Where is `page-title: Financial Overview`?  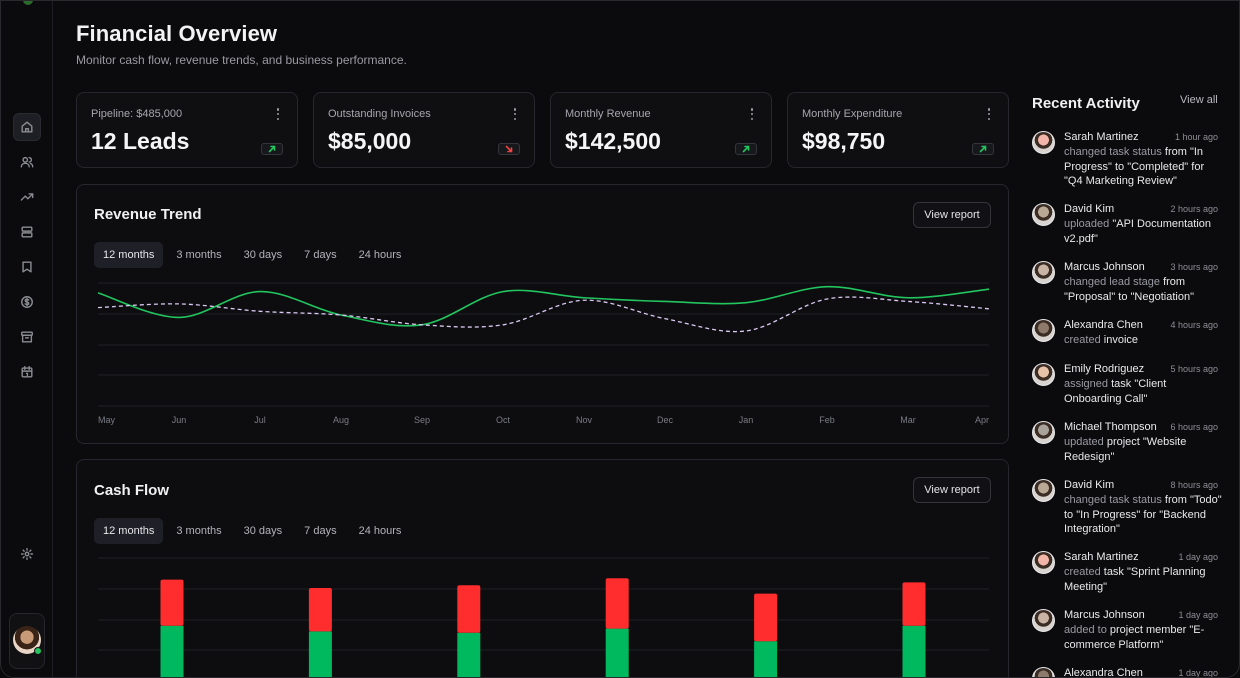
page-title: Financial Overview is located at coordinates (177, 33).